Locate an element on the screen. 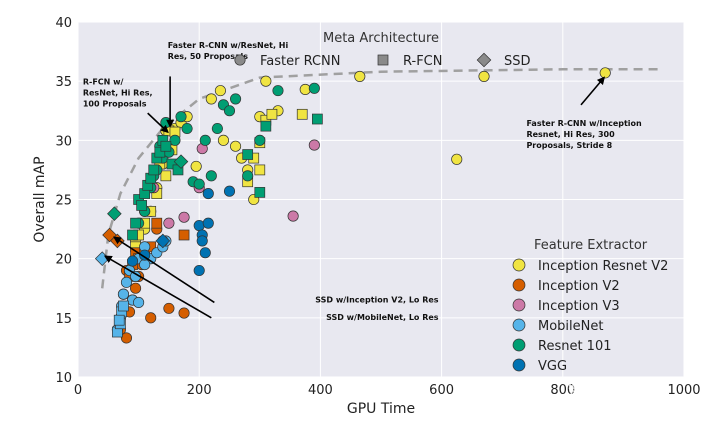  meta-legend-label: SSD is located at coordinates (517, 61).